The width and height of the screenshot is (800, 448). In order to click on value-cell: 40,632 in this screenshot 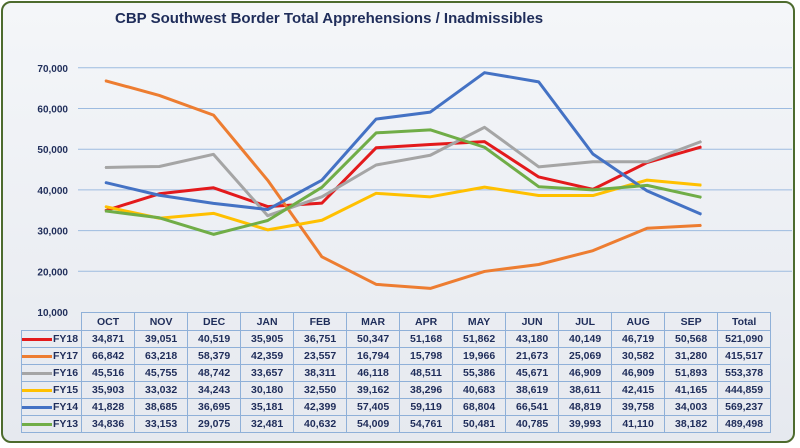, I will do `click(320, 424)`.